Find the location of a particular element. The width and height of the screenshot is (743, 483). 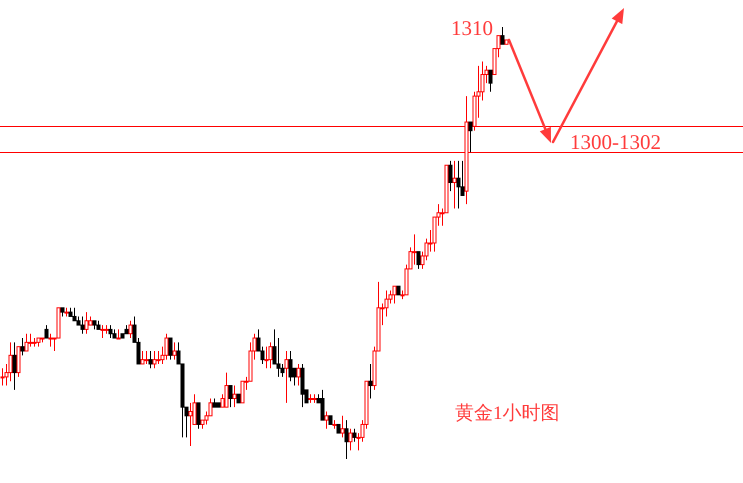

annotation: 1310 is located at coordinates (472, 28).